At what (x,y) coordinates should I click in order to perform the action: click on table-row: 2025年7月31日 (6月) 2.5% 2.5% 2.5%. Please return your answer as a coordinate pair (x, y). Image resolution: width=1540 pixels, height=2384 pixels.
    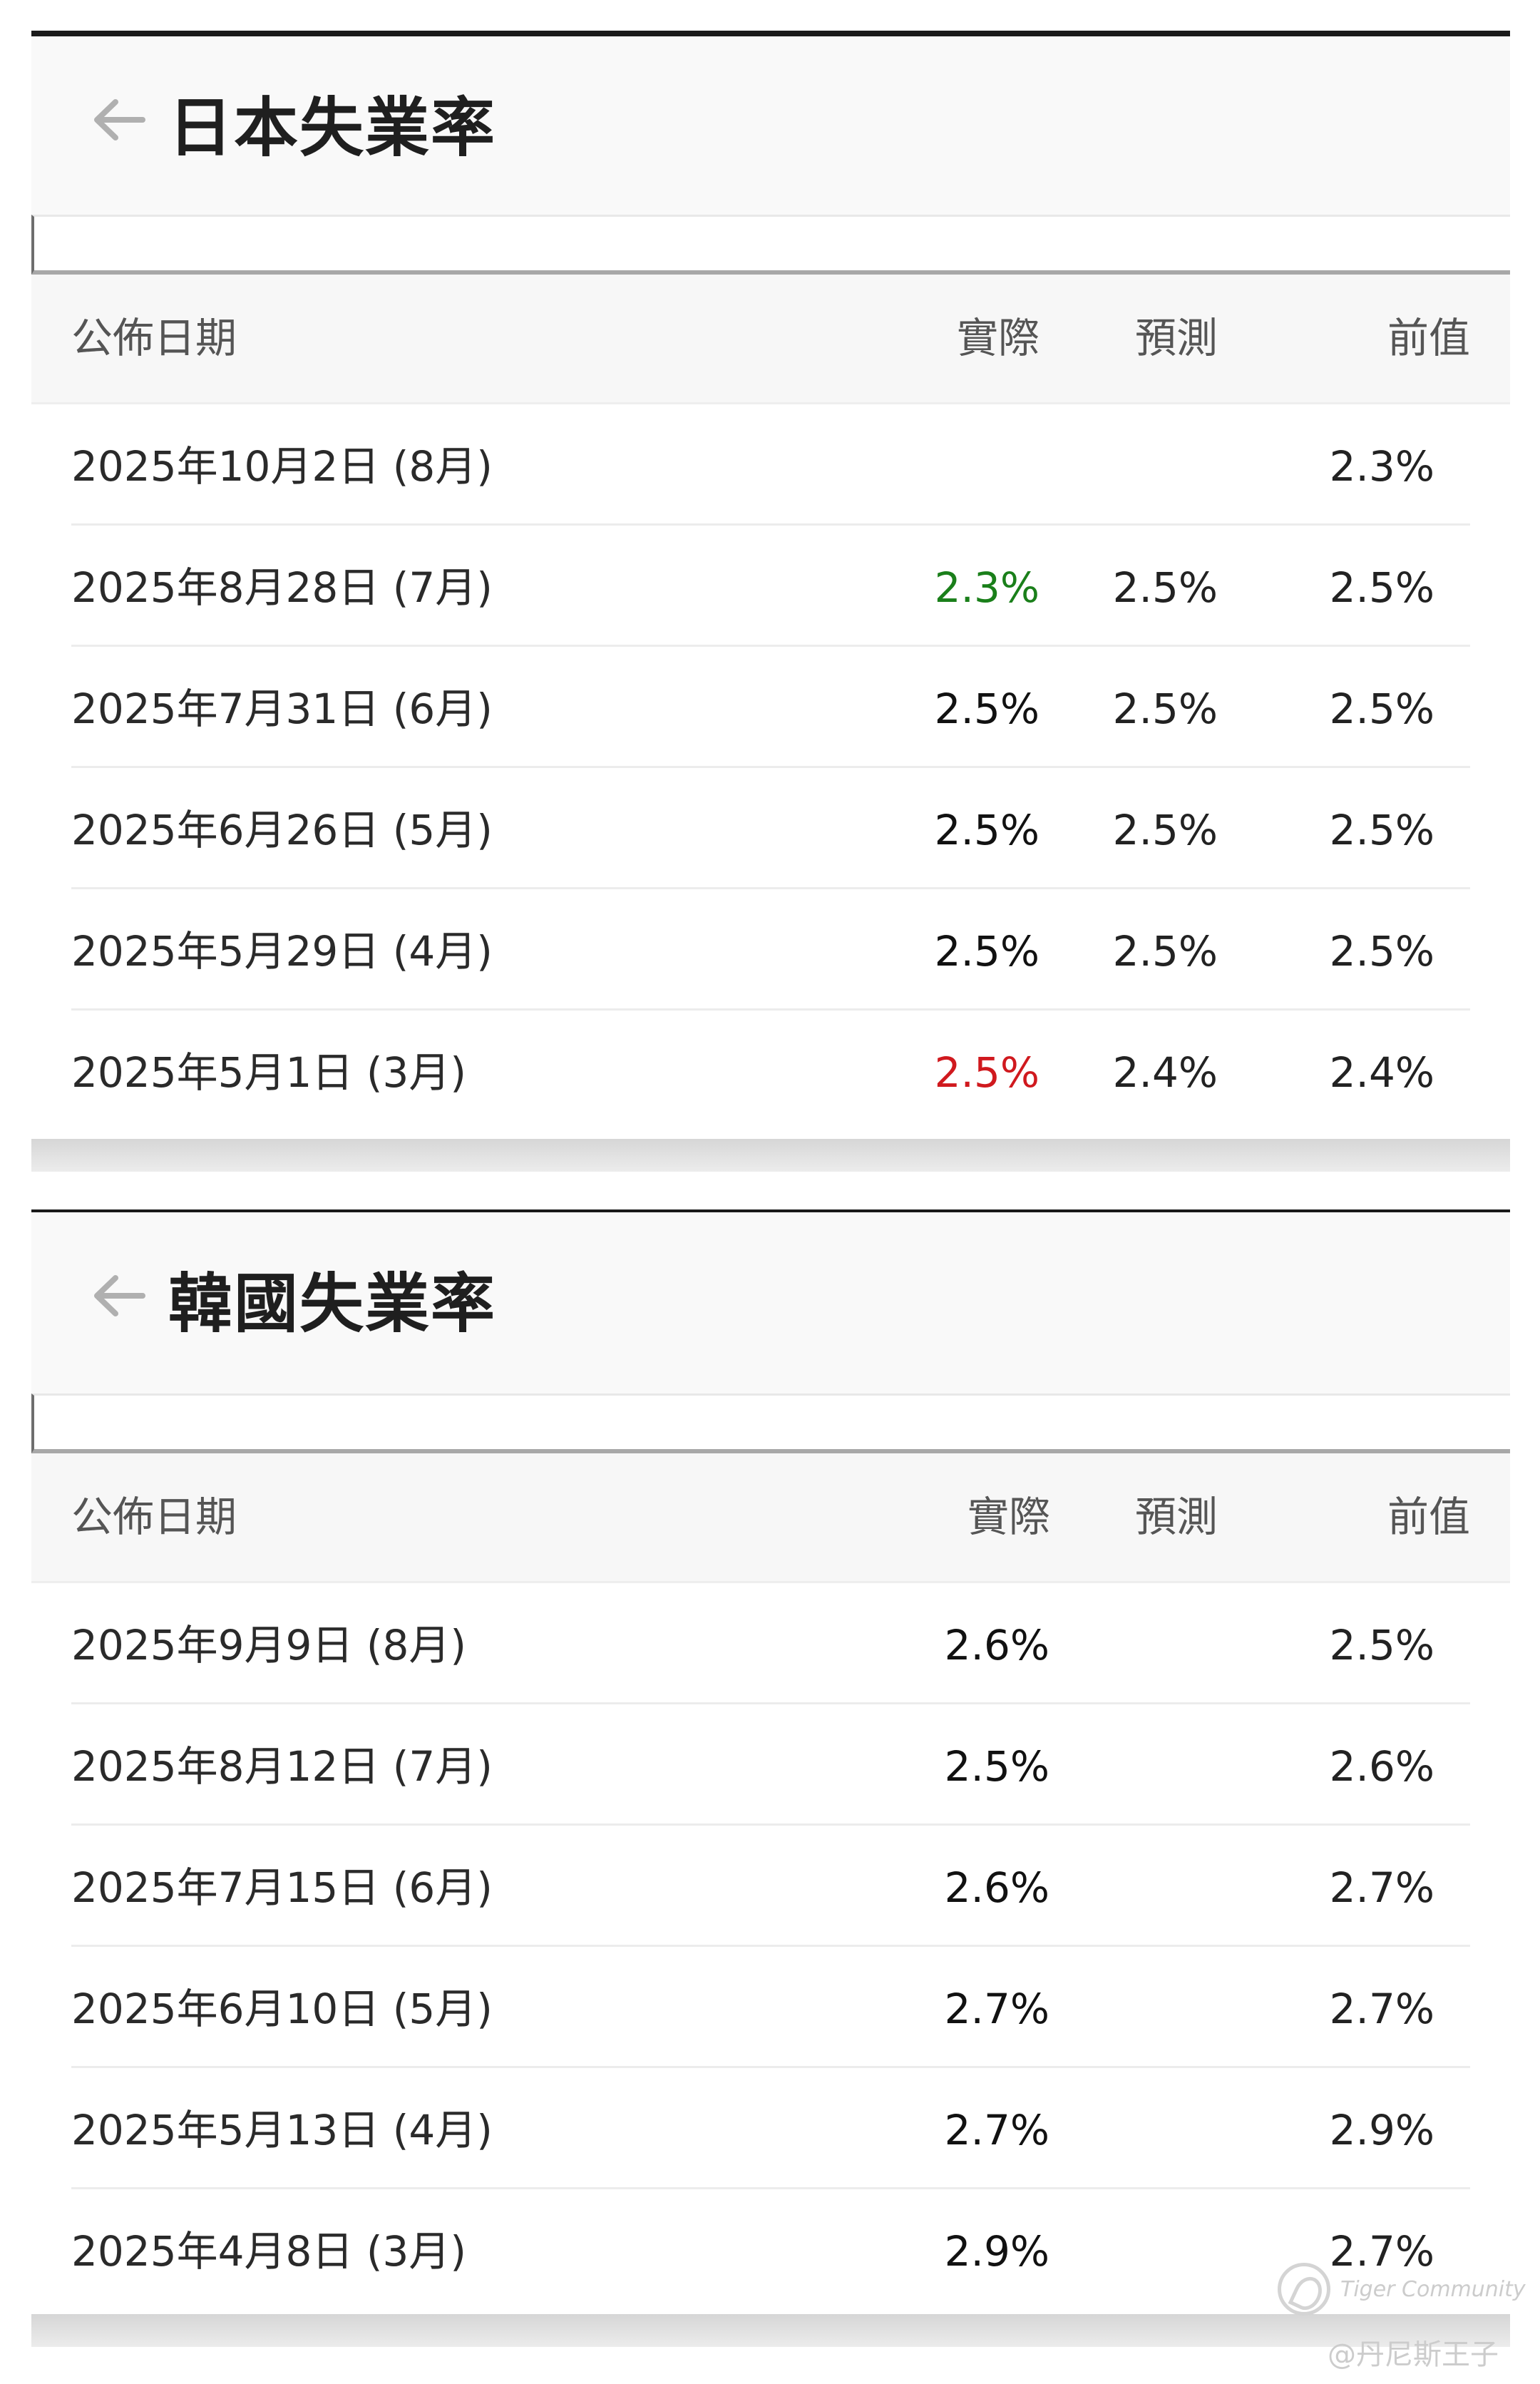
    Looking at the image, I should click on (770, 707).